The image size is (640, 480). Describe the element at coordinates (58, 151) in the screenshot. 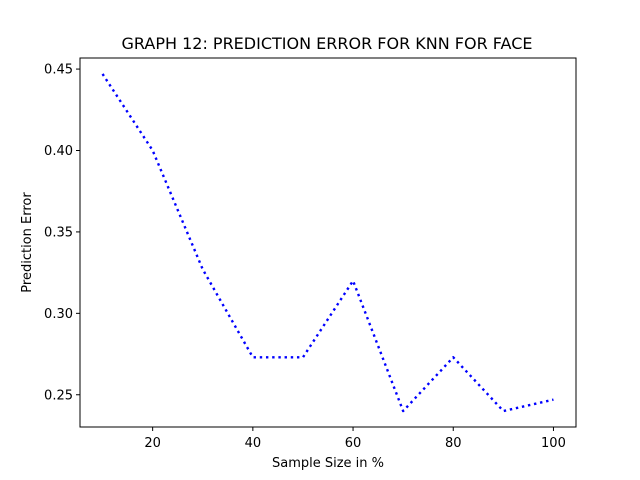

I see `y-tick-label: 0.40` at that location.